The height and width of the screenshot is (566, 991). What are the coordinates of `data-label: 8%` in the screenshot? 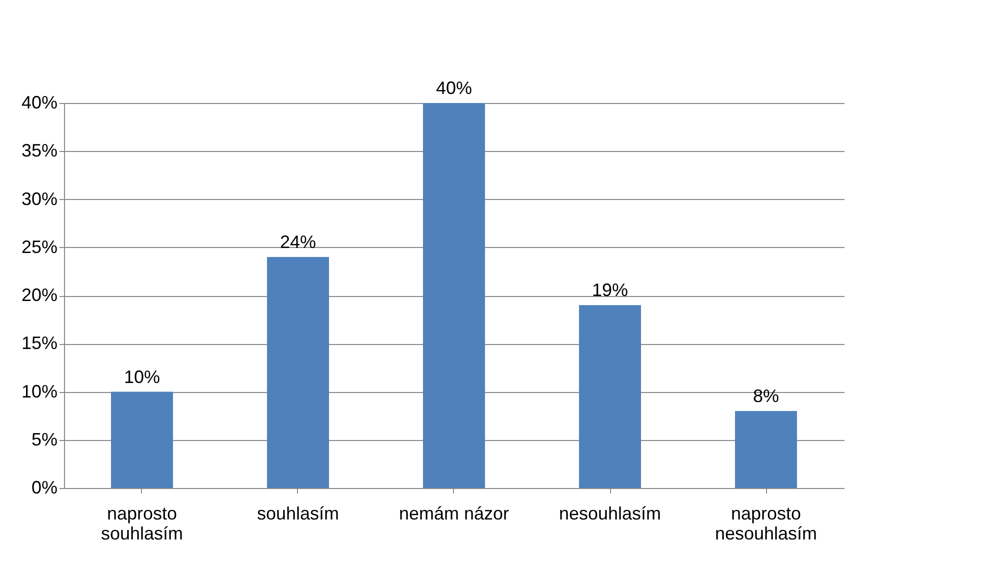 It's located at (766, 396).